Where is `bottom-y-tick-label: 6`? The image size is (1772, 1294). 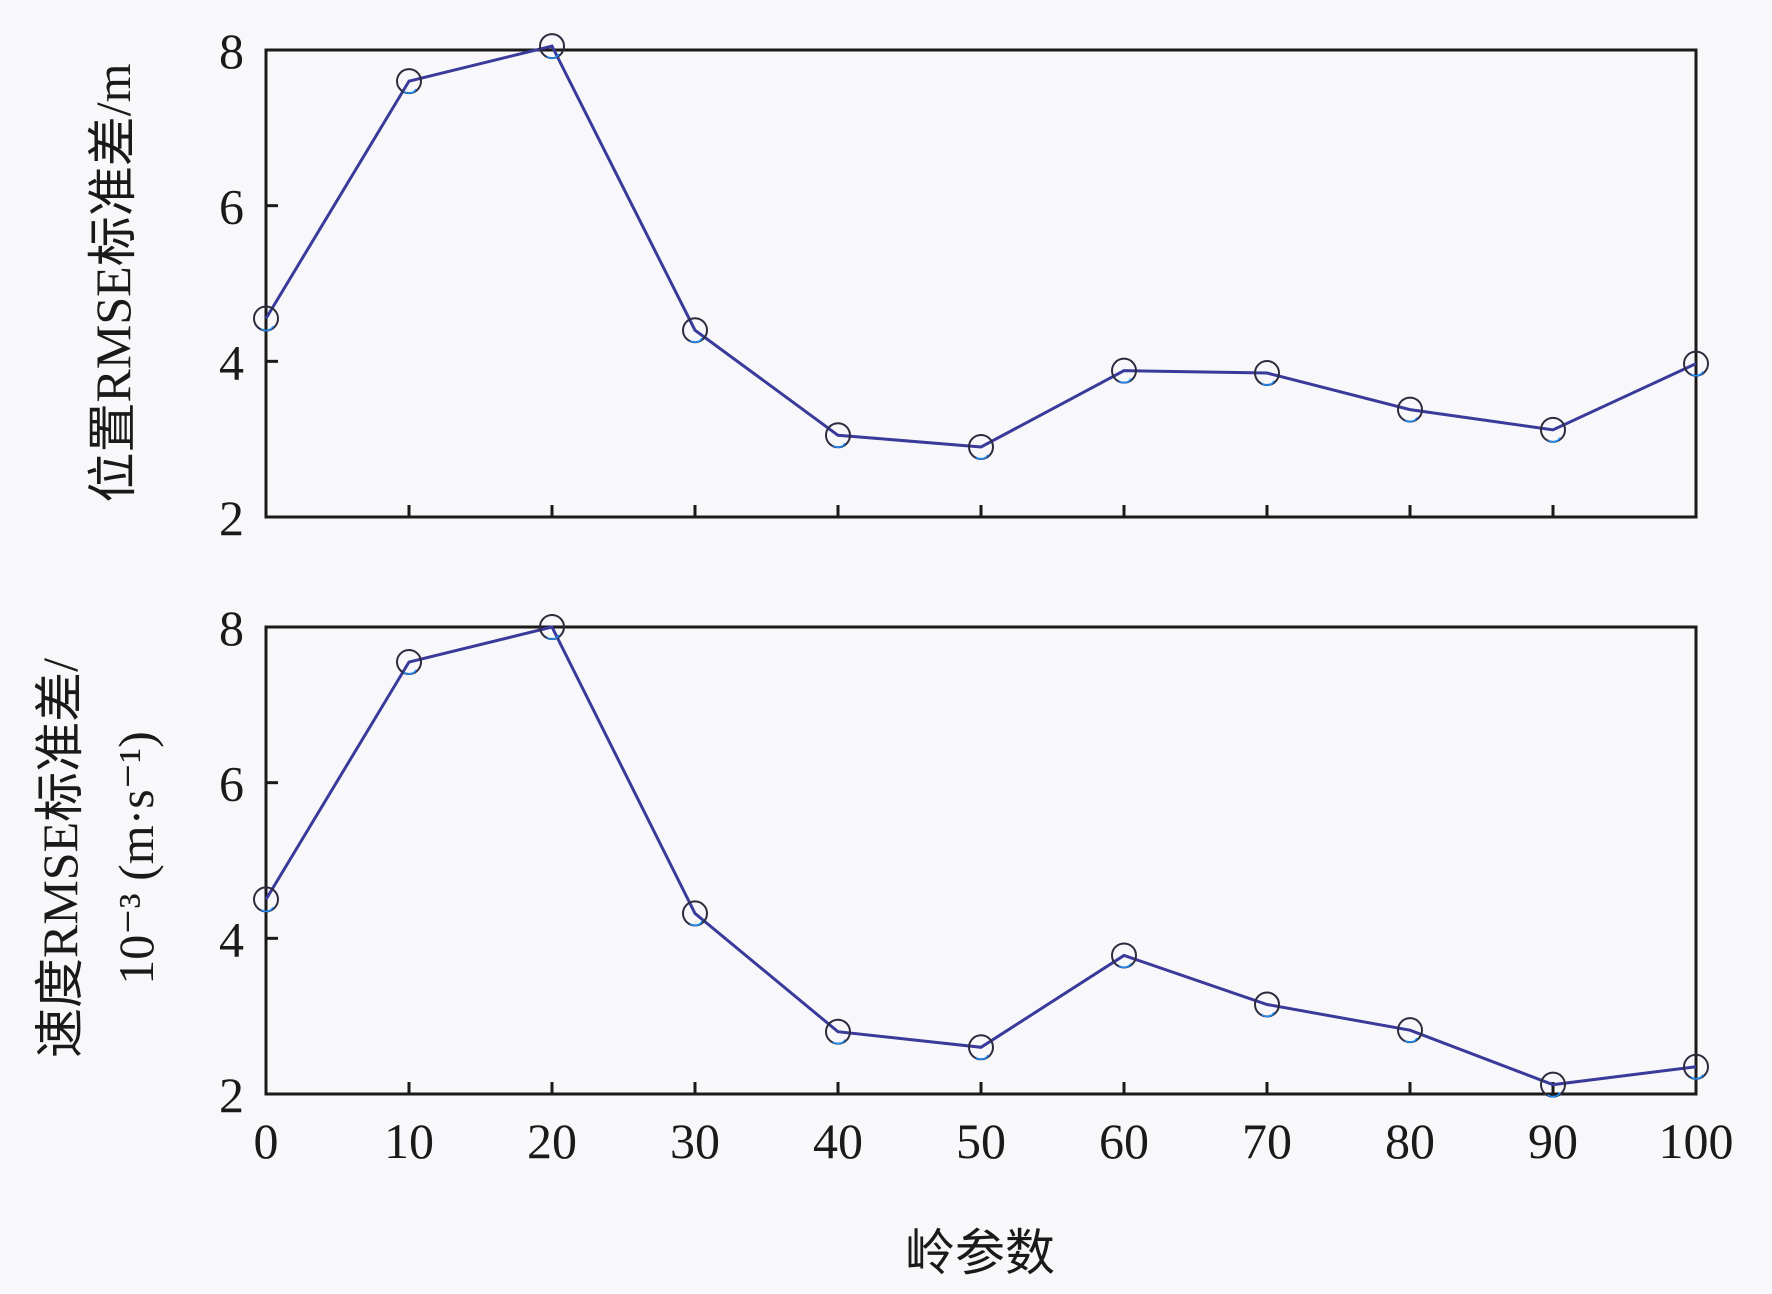
bottom-y-tick-label: 6 is located at coordinates (231, 784).